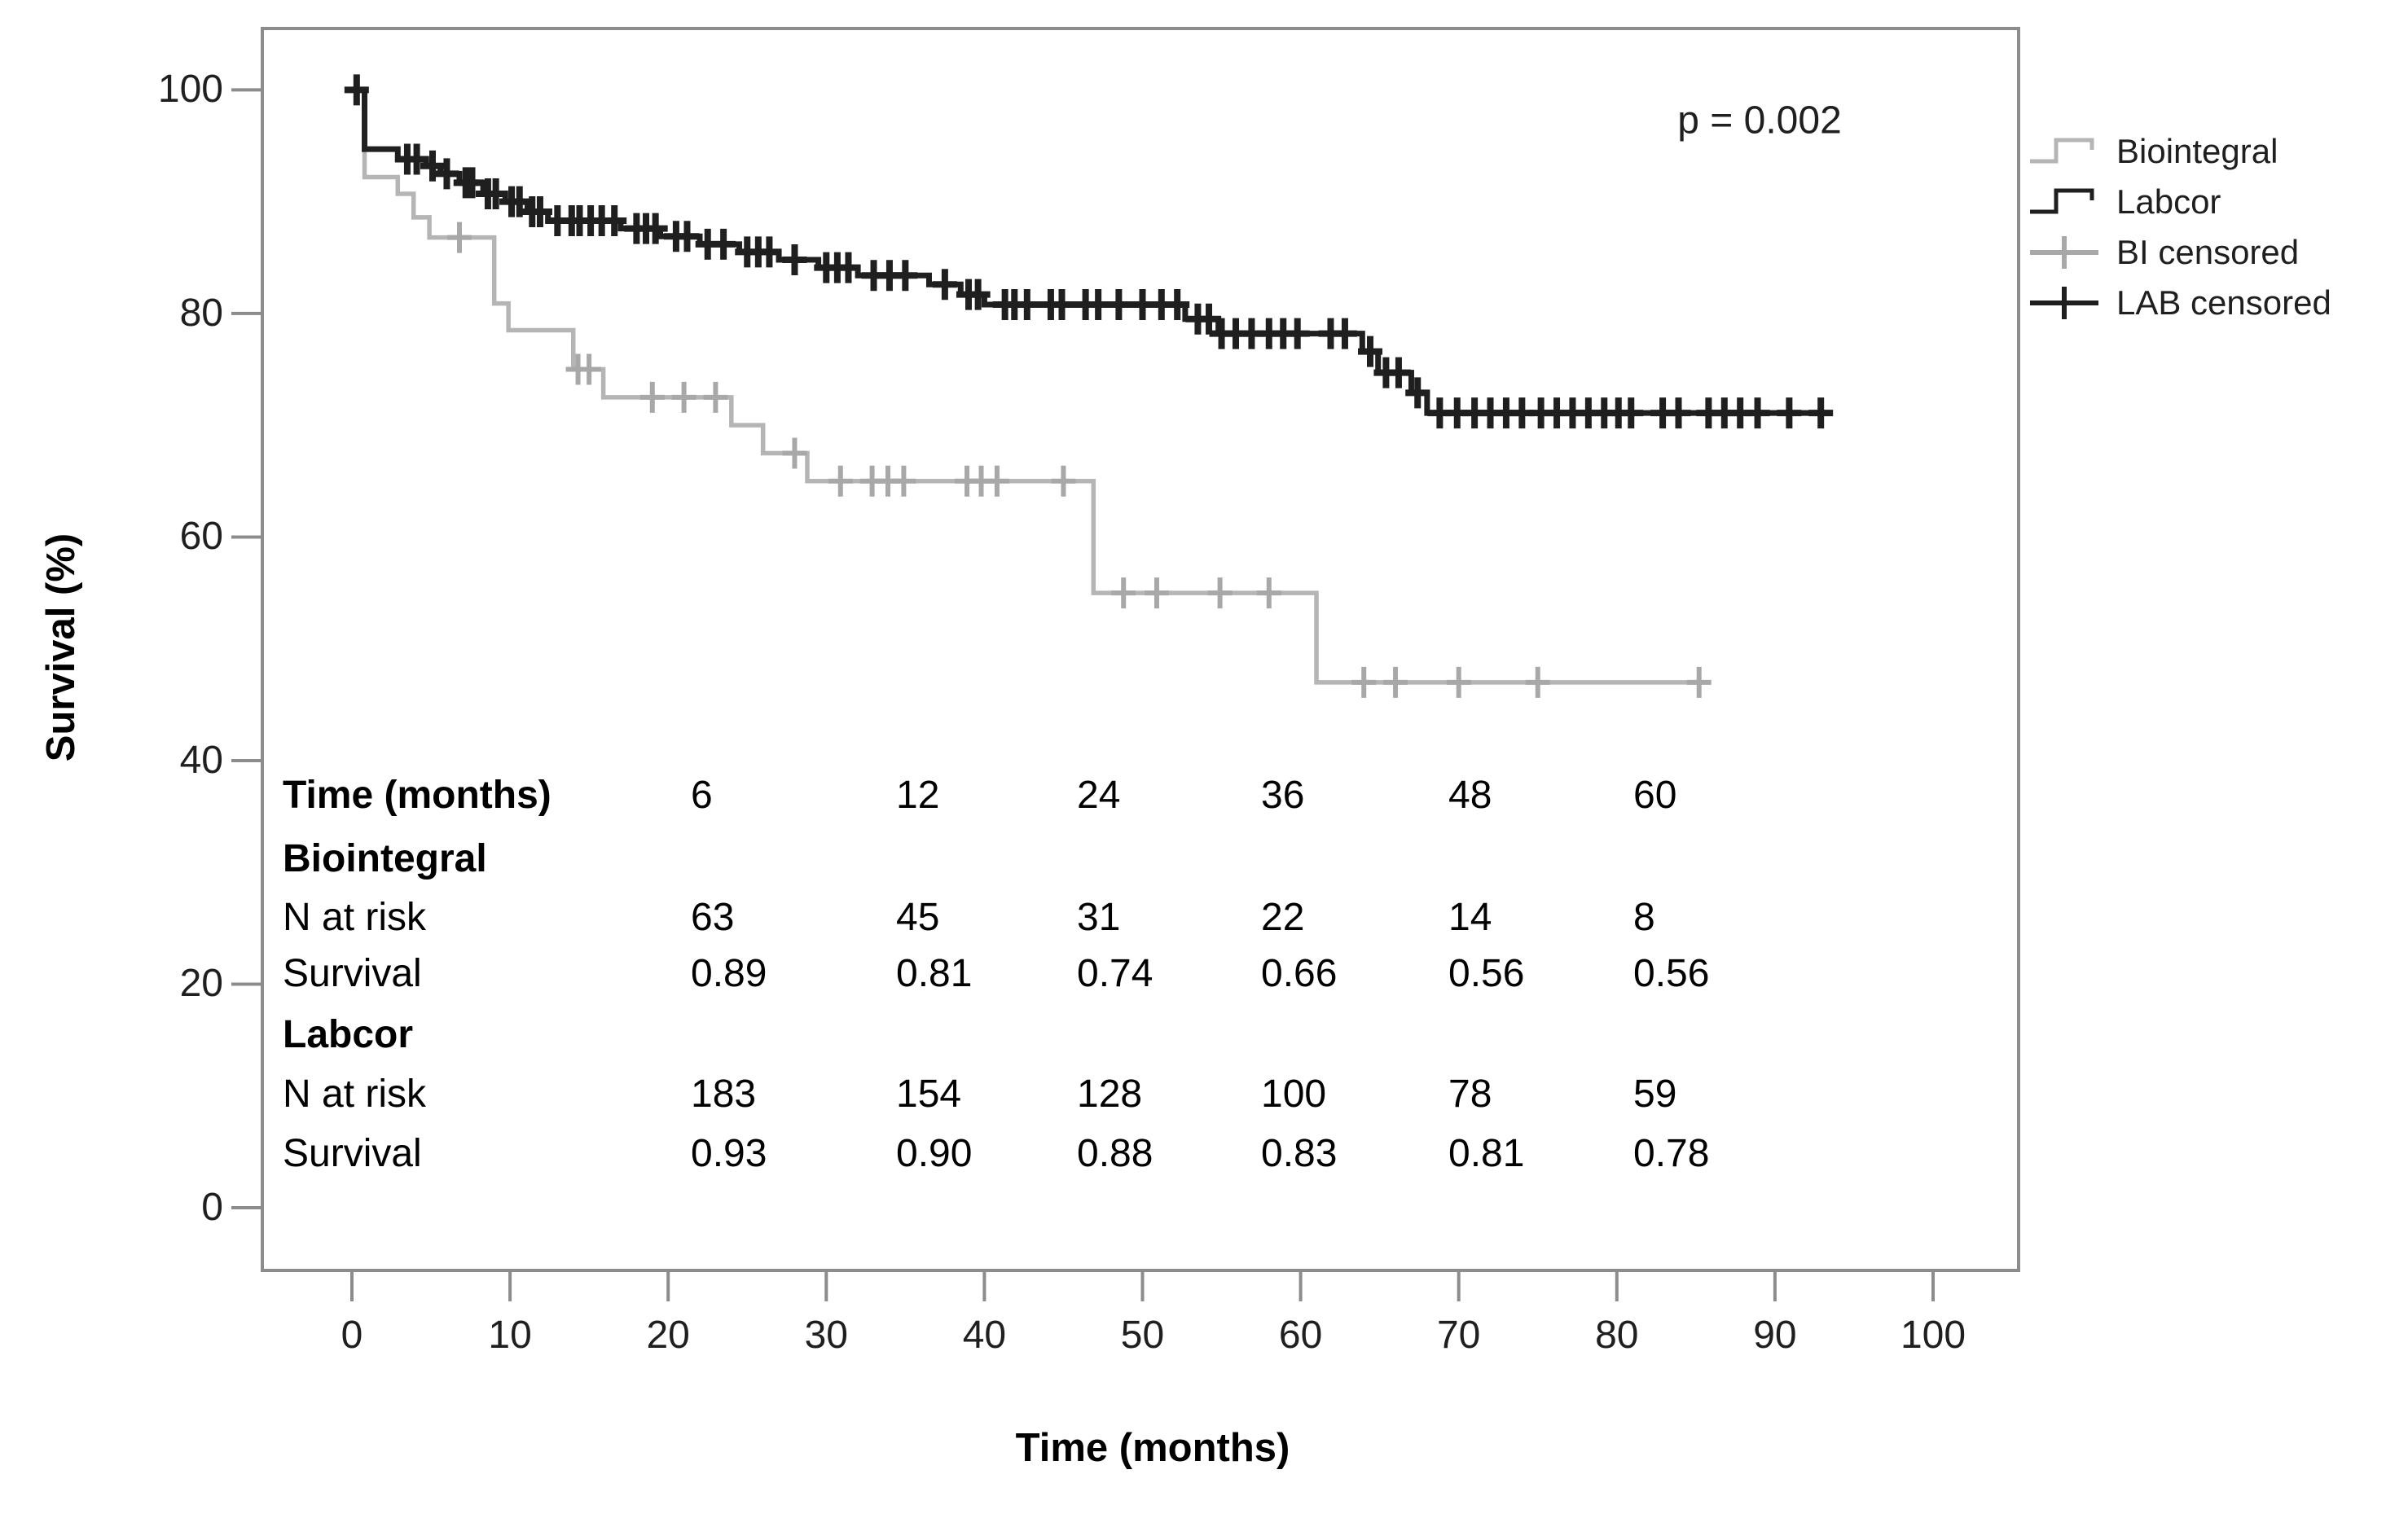 The height and width of the screenshot is (1518, 2408). Describe the element at coordinates (1294, 1094) in the screenshot. I see `risk-cell: 100` at that location.